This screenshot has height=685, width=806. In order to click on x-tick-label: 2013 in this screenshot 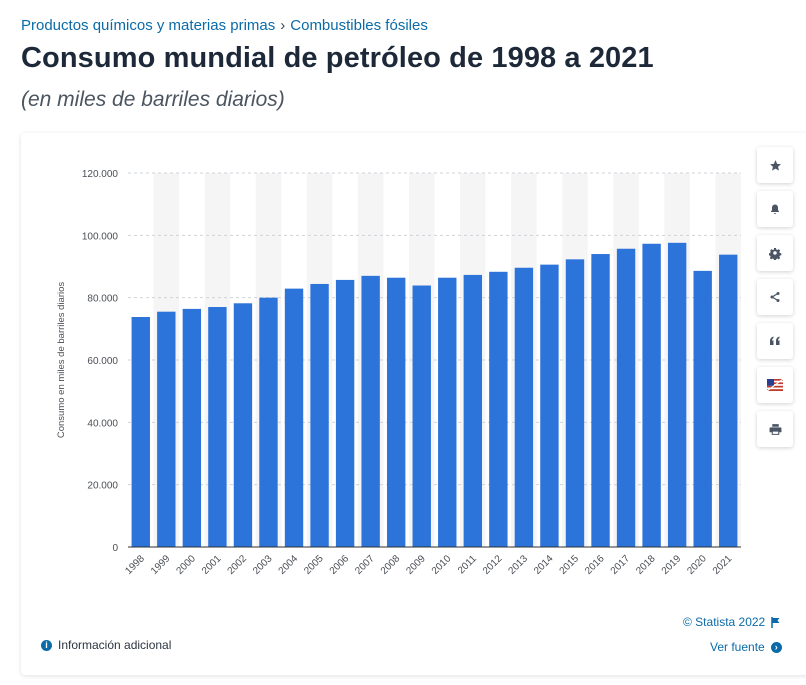, I will do `click(519, 565)`.